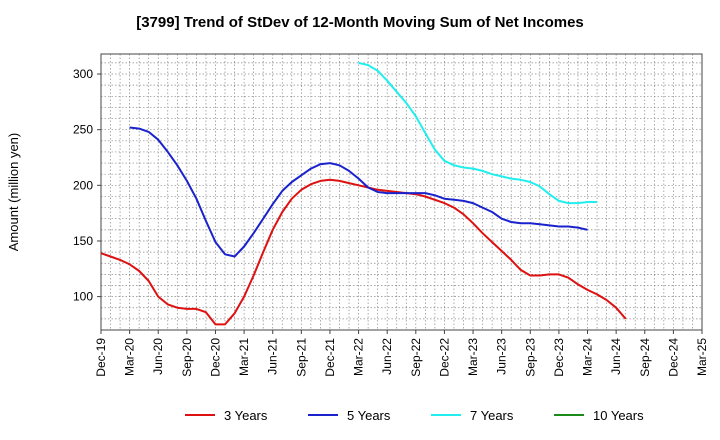 The width and height of the screenshot is (720, 440). I want to click on x-tick-label: Sep-20, so click(187, 357).